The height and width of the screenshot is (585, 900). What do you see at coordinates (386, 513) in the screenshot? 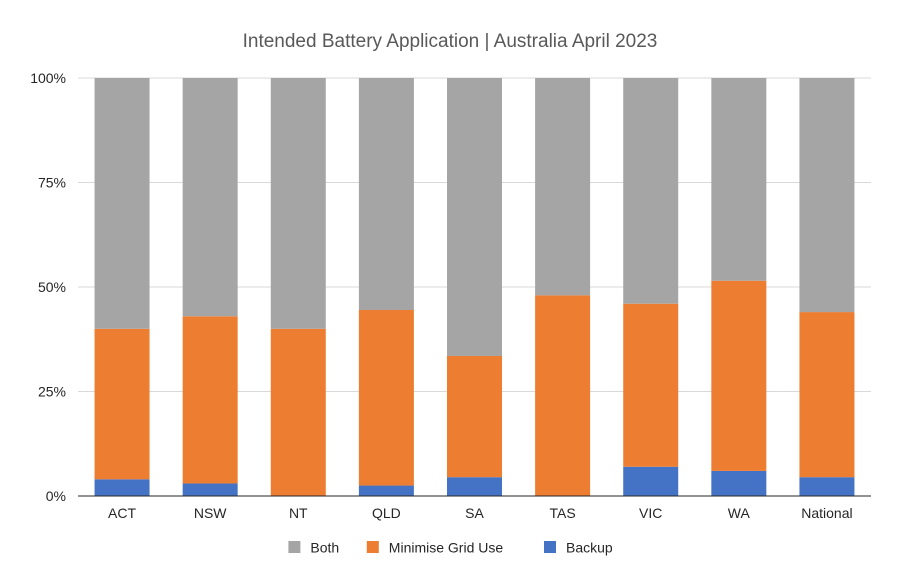
I see `x-tick-label: QLD` at bounding box center [386, 513].